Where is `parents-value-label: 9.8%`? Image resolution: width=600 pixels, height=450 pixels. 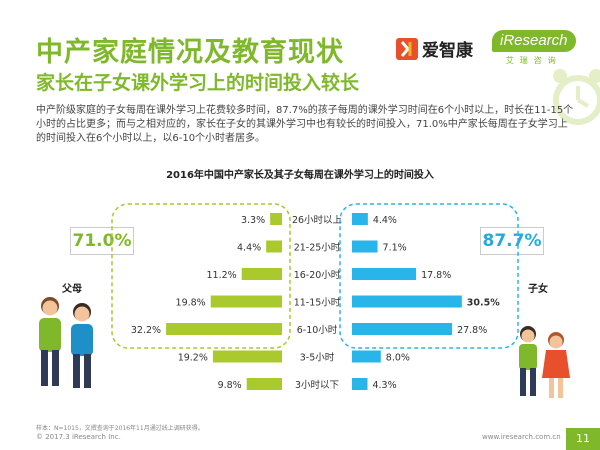 parents-value-label: 9.8% is located at coordinates (230, 385).